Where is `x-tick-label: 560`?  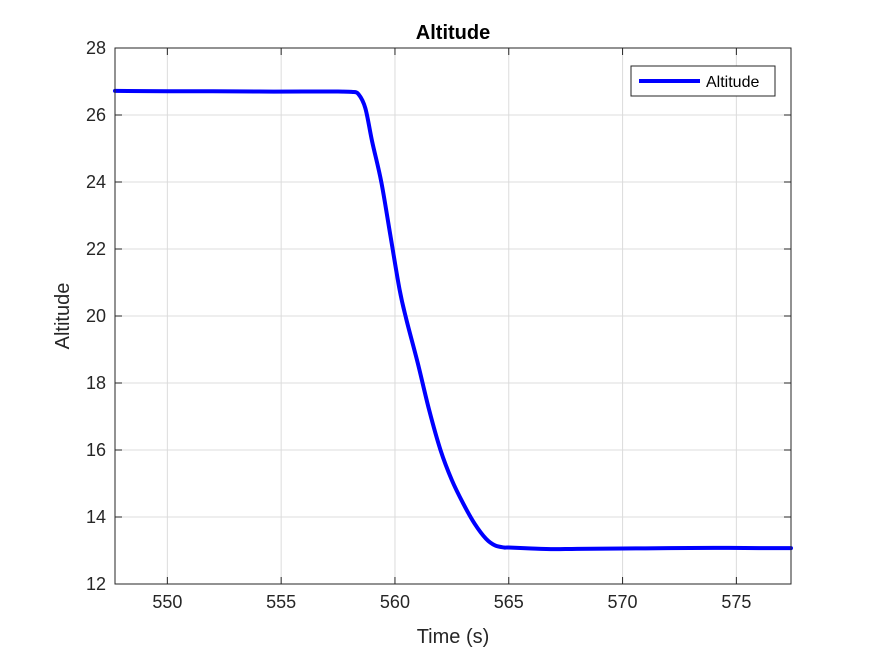
x-tick-label: 560 is located at coordinates (395, 602).